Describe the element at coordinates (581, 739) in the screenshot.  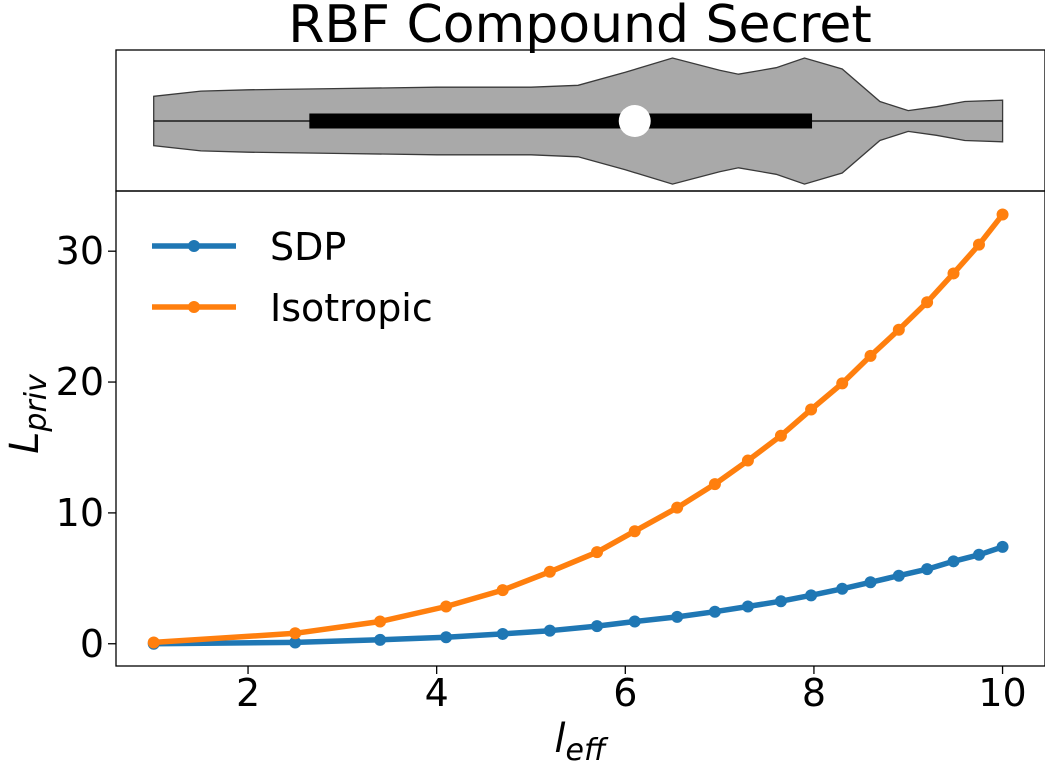
I see `x-axis-label: leff` at that location.